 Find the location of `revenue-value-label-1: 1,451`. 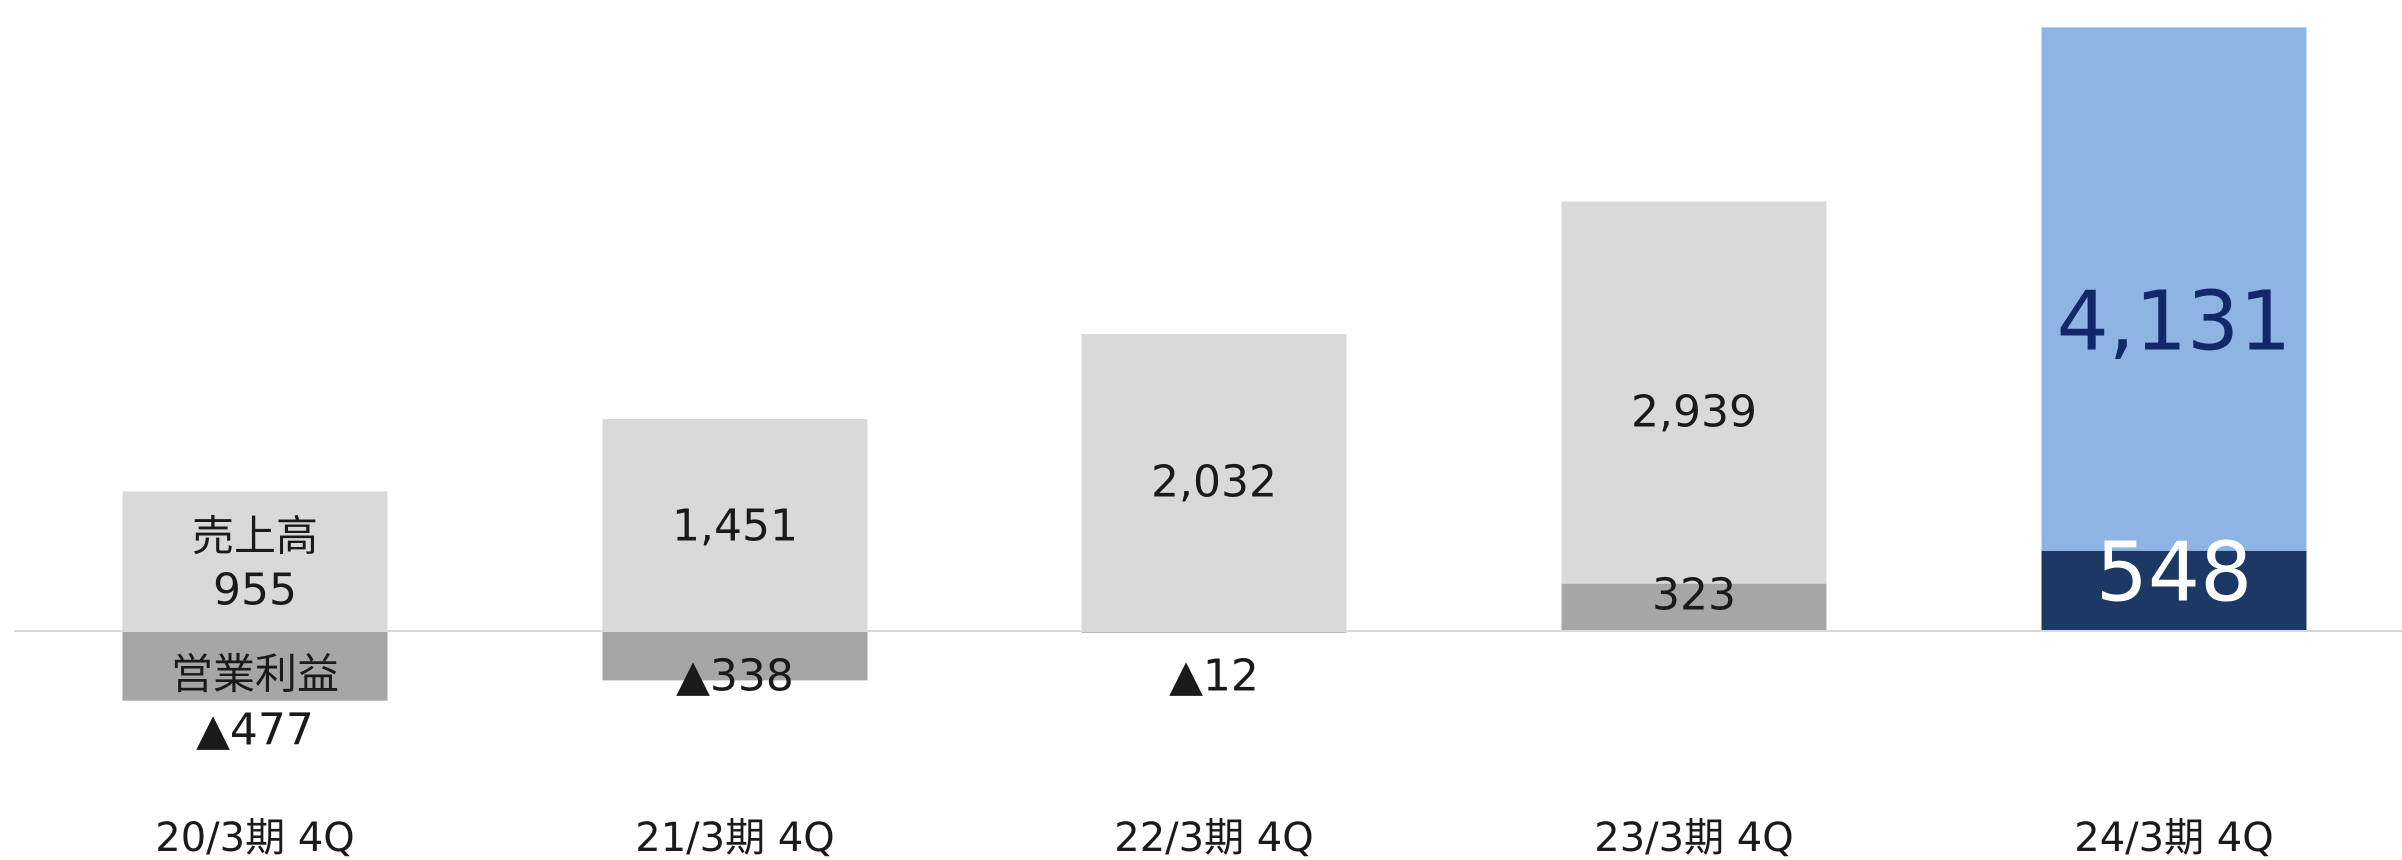

revenue-value-label-1: 1,451 is located at coordinates (735, 526).